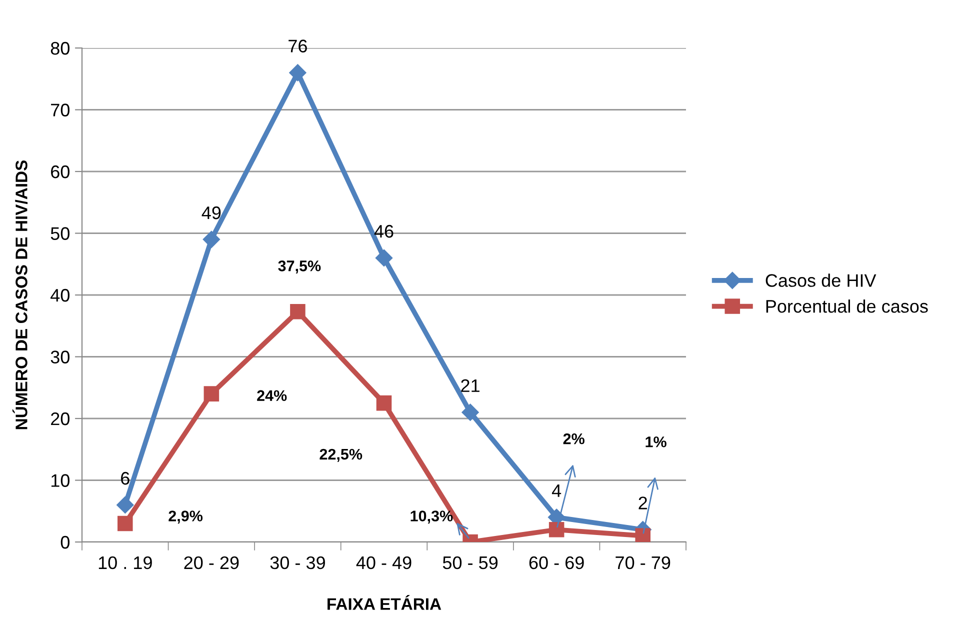  Describe the element at coordinates (656, 442) in the screenshot. I see `annotation: 1%` at that location.